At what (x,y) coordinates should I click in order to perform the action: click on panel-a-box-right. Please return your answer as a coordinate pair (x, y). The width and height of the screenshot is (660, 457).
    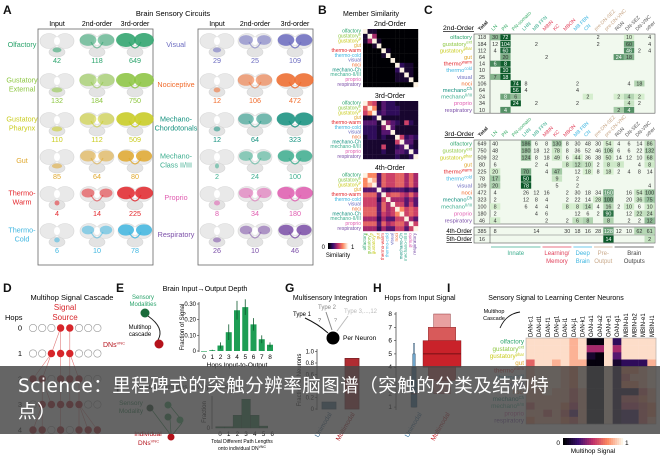
    Looking at the image, I should click on (255, 147).